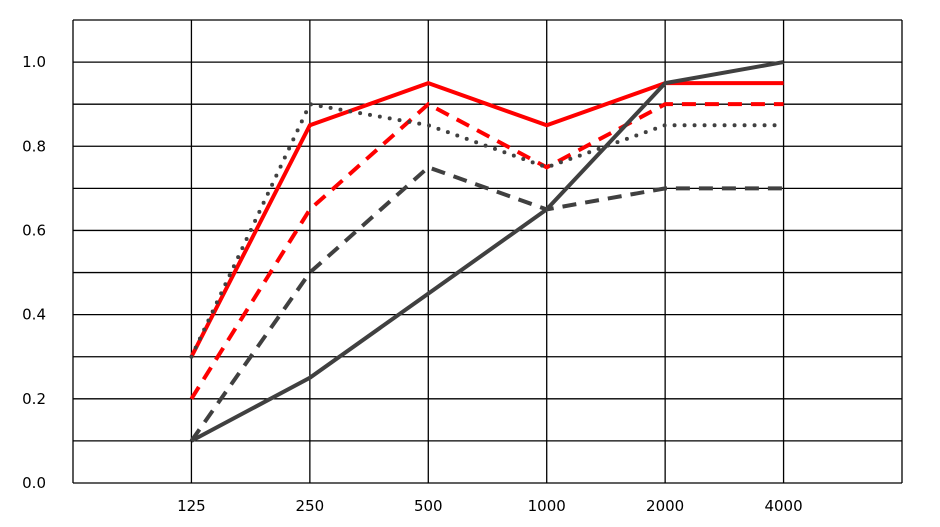 Image resolution: width=940 pixels, height=527 pixels. What do you see at coordinates (783, 506) in the screenshot?
I see `x-tick-label: 4000` at bounding box center [783, 506].